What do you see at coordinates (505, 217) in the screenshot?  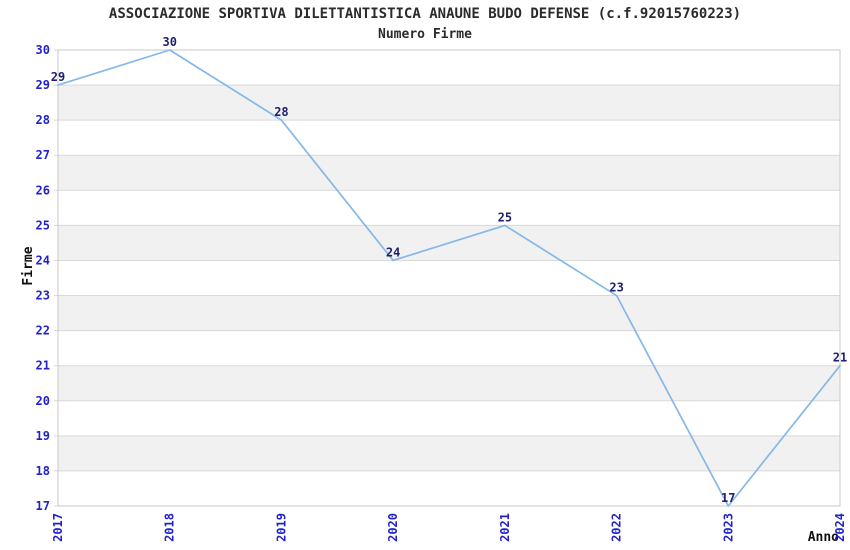 I see `data-label: 25` at bounding box center [505, 217].